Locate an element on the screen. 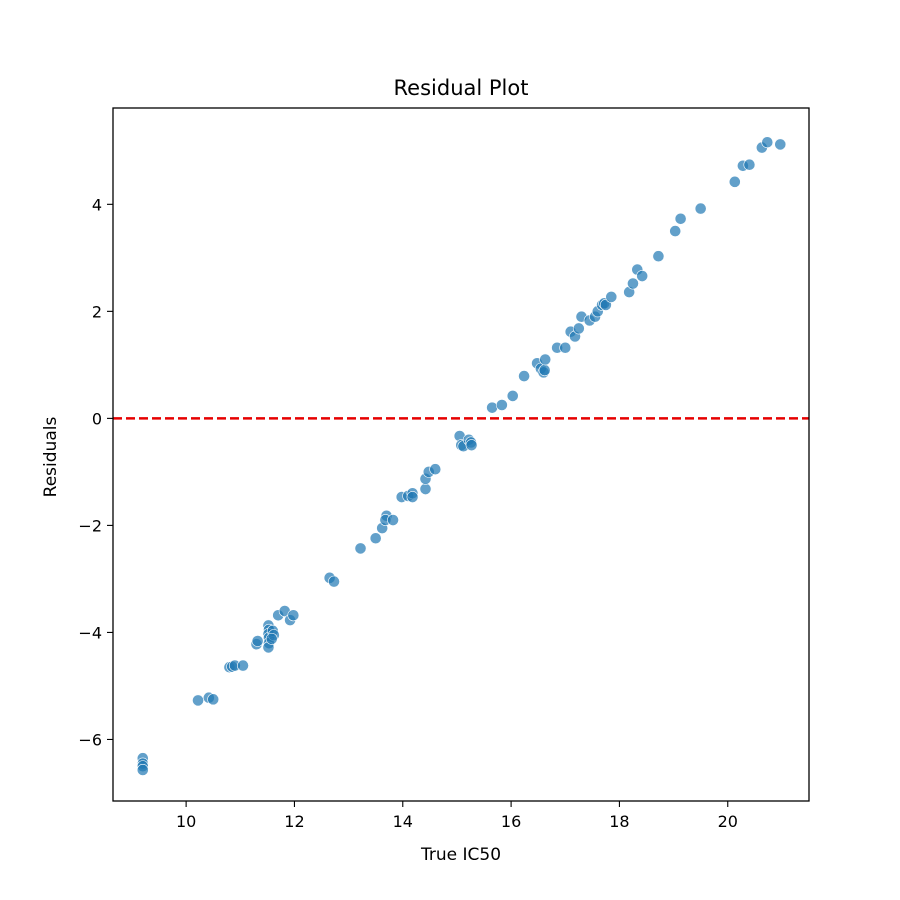  y-tick-label: 0 is located at coordinates (97, 418).